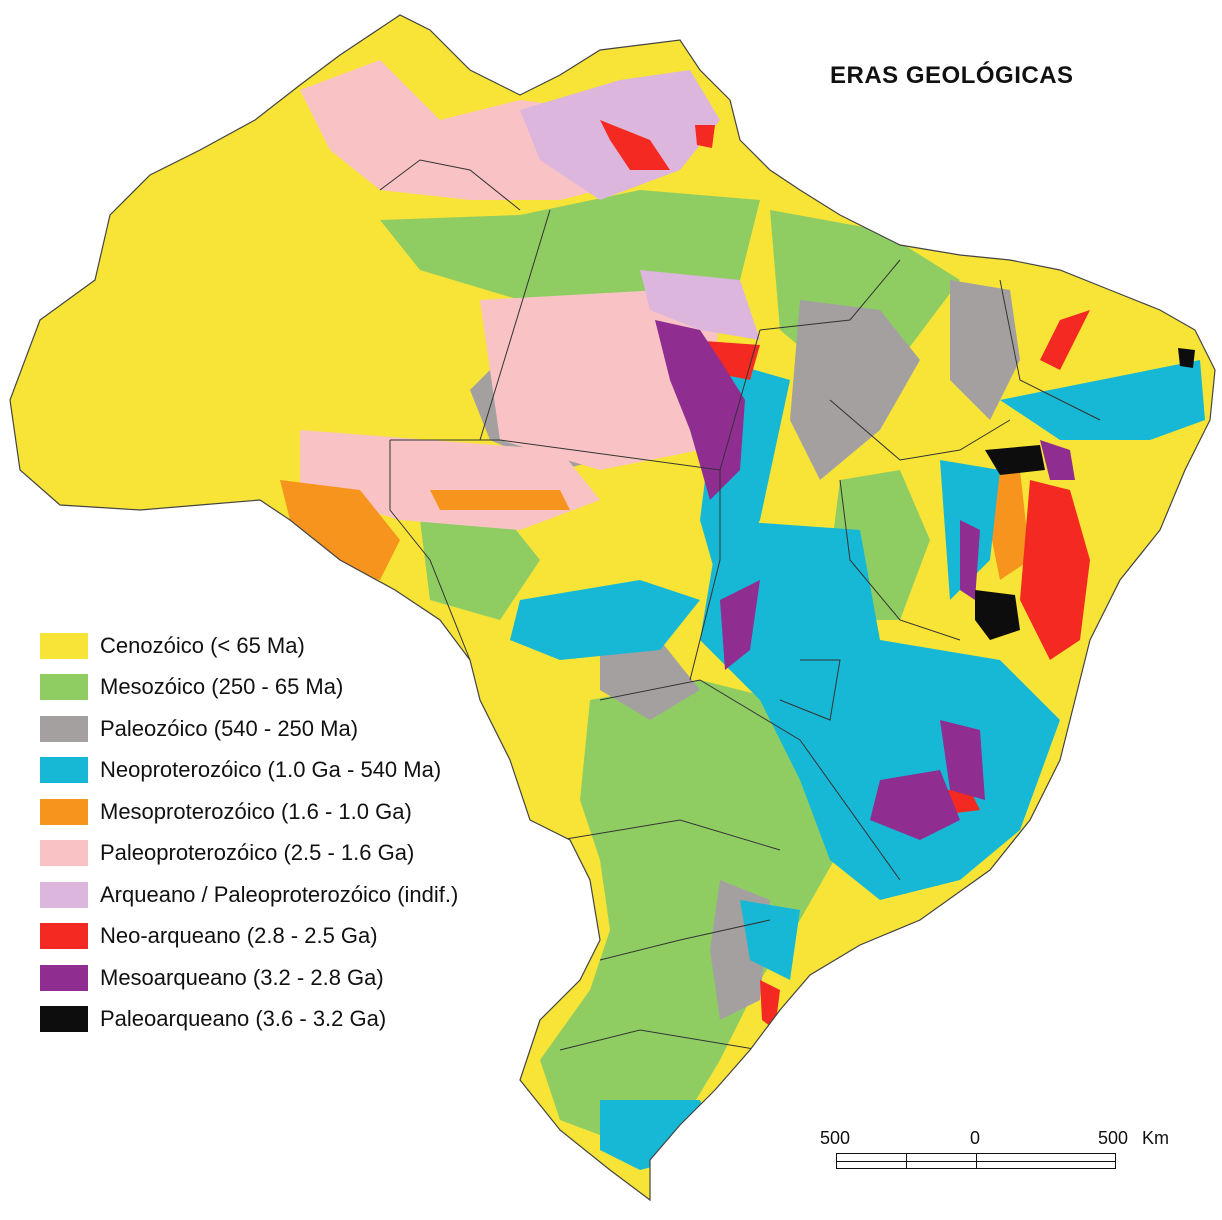 This screenshot has width=1222, height=1220. Describe the element at coordinates (257, 853) in the screenshot. I see `legend-label-paleoproterozoic: Paleoproterozóico (2.5 - 1.6 Ga)` at that location.